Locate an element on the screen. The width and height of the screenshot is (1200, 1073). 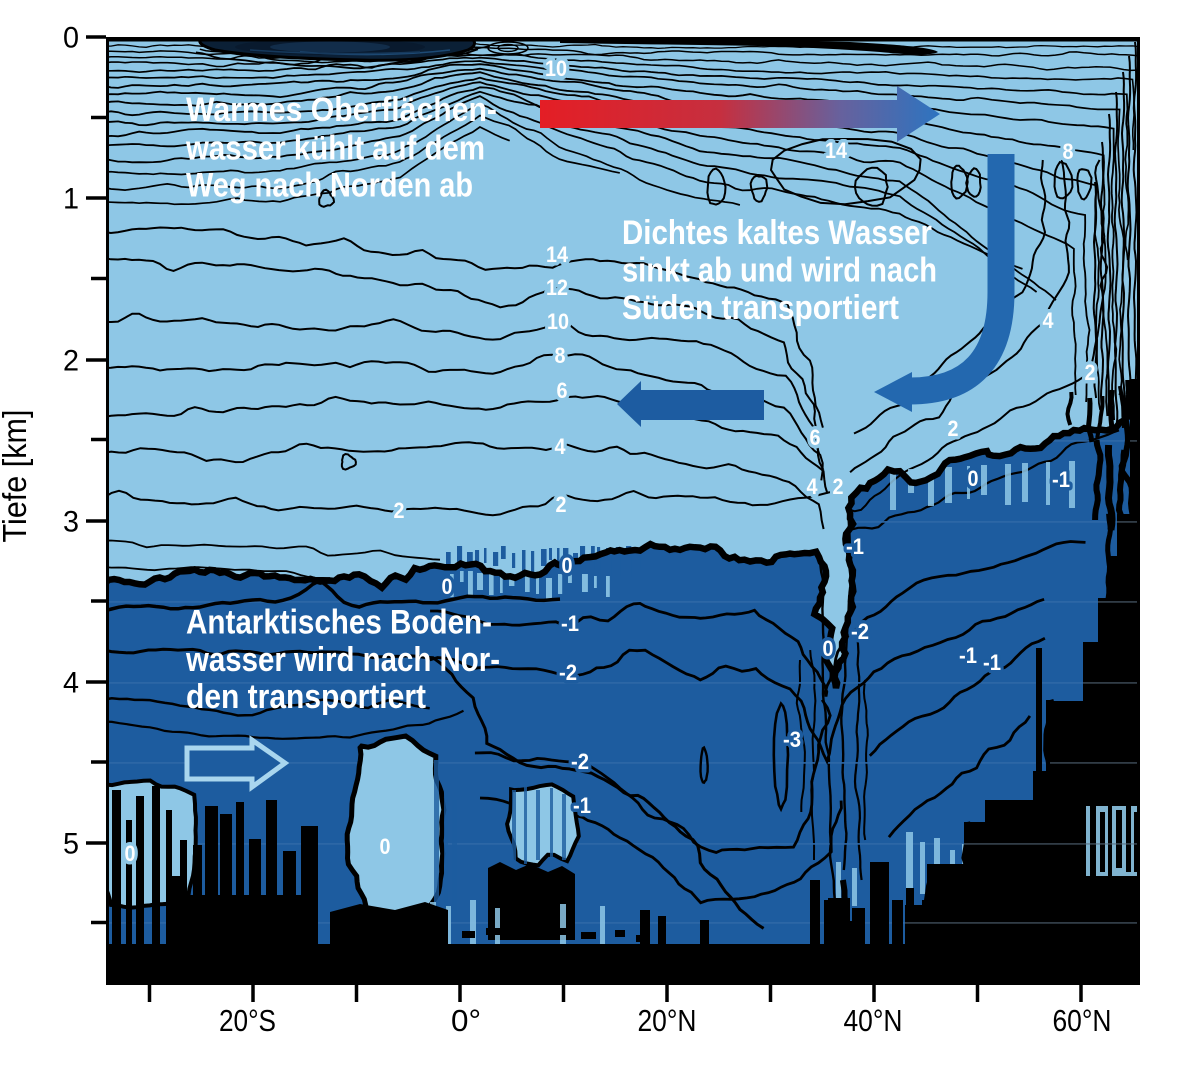
svg-text: 40°N is located at coordinates (873, 1020).